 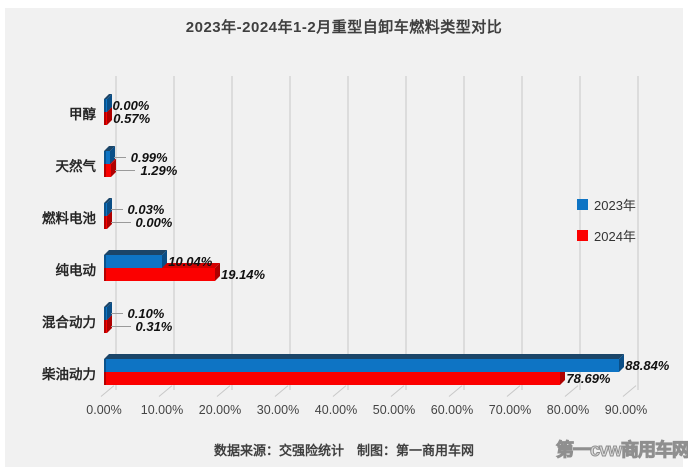 I want to click on category-label: 纯电动, so click(x=76, y=270).